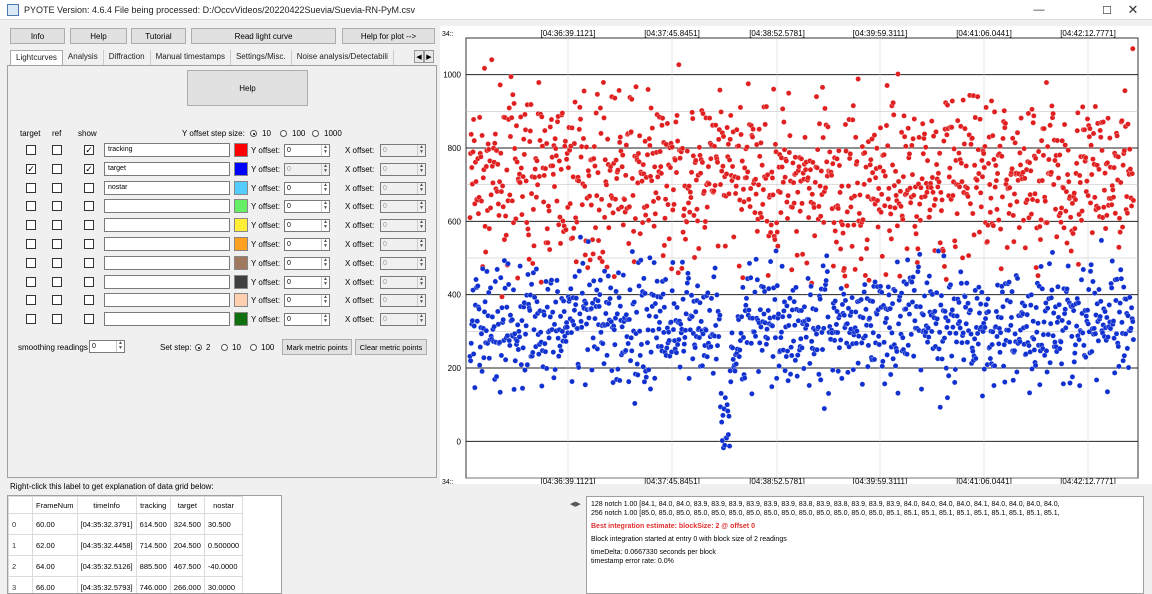 The image size is (1152, 594). What do you see at coordinates (20, 566) in the screenshot?
I see `grid-cell: 2` at bounding box center [20, 566].